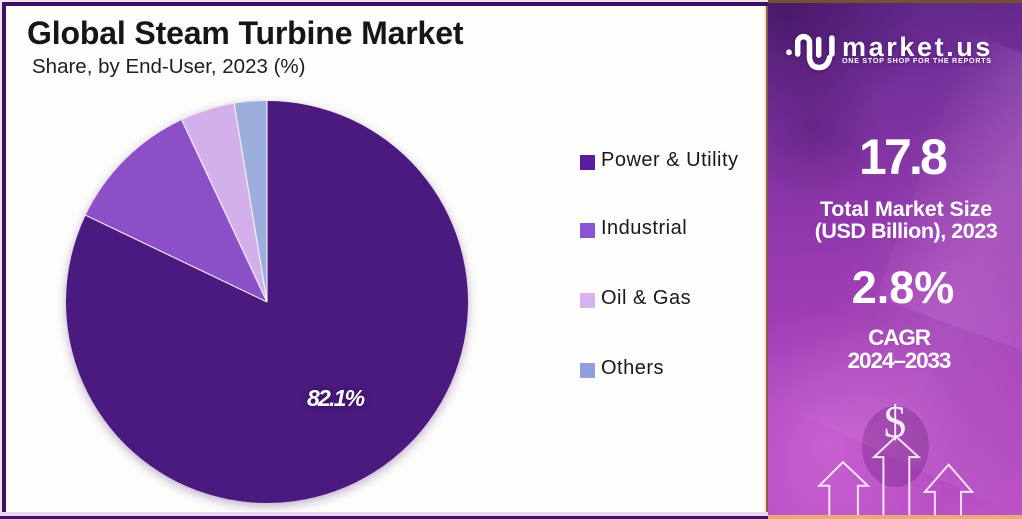 This screenshot has width=1022, height=519. What do you see at coordinates (917, 47) in the screenshot?
I see `svg-text: market.us` at bounding box center [917, 47].